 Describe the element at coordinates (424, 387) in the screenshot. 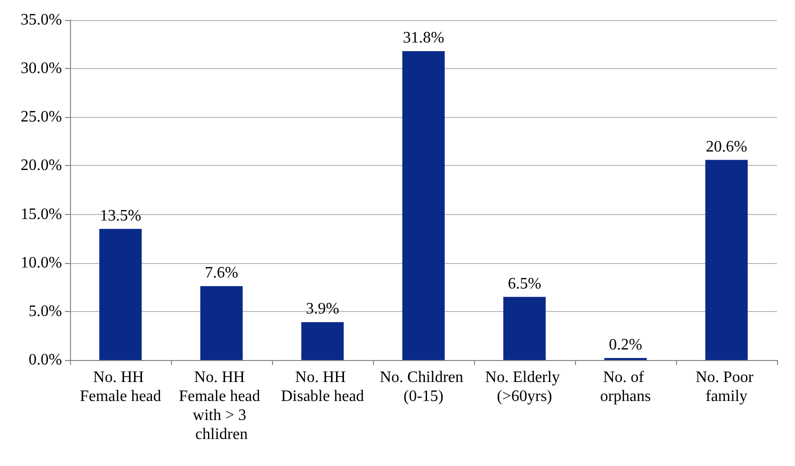

I see `x-tick-label: No. Children (0-15)` at that location.